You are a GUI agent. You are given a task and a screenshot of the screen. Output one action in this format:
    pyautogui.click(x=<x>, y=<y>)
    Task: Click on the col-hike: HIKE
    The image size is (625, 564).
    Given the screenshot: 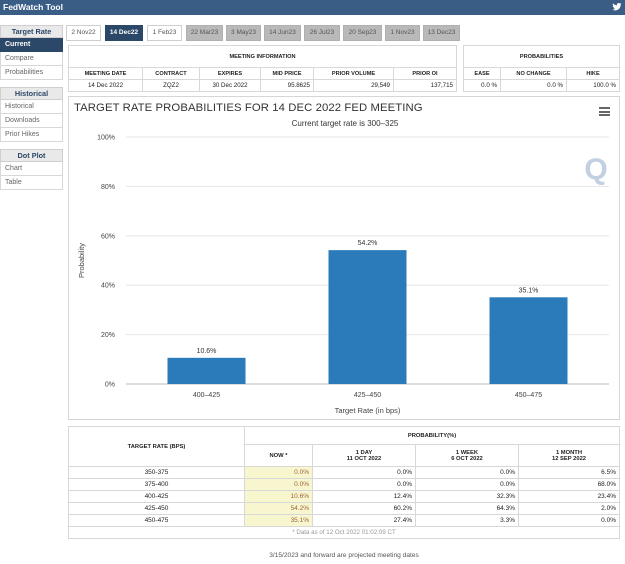 What is the action you would take?
    pyautogui.click(x=593, y=73)
    